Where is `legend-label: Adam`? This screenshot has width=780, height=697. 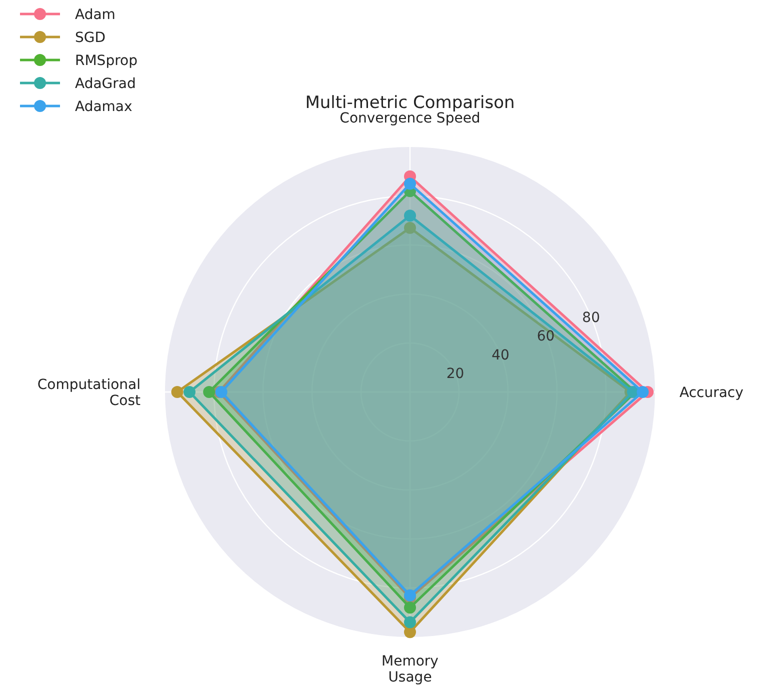
legend-label: Adam is located at coordinates (95, 15).